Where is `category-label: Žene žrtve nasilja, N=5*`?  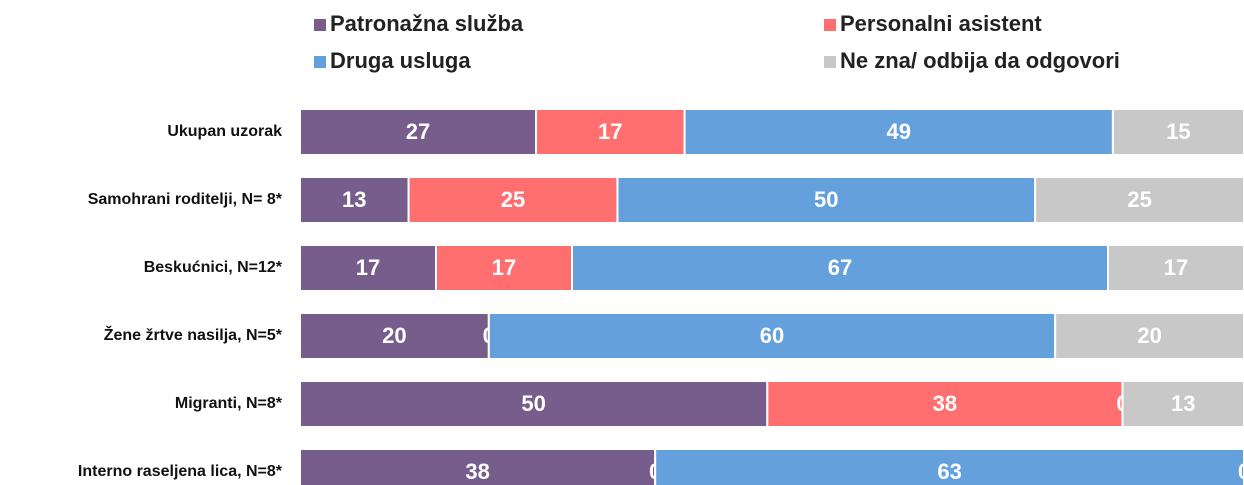 category-label: Žene žrtve nasilja, N=5* is located at coordinates (193, 334).